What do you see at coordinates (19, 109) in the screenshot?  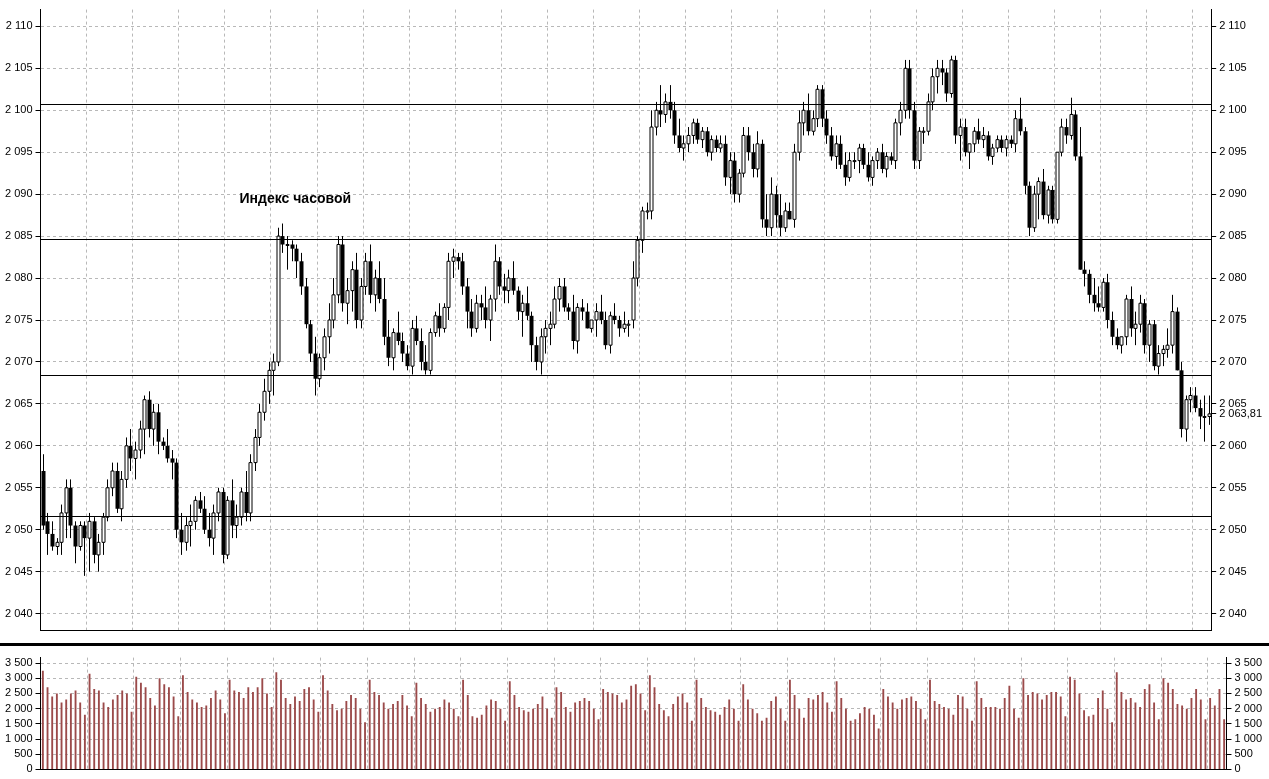 I see `y-tick-label: 2 100` at bounding box center [19, 109].